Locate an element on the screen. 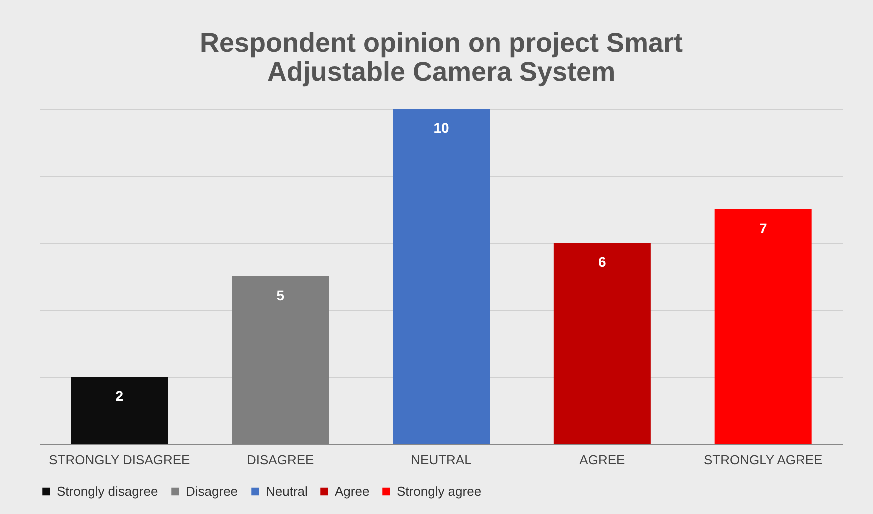 The width and height of the screenshot is (873, 514). legend-label: Strongly disagree is located at coordinates (107, 491).